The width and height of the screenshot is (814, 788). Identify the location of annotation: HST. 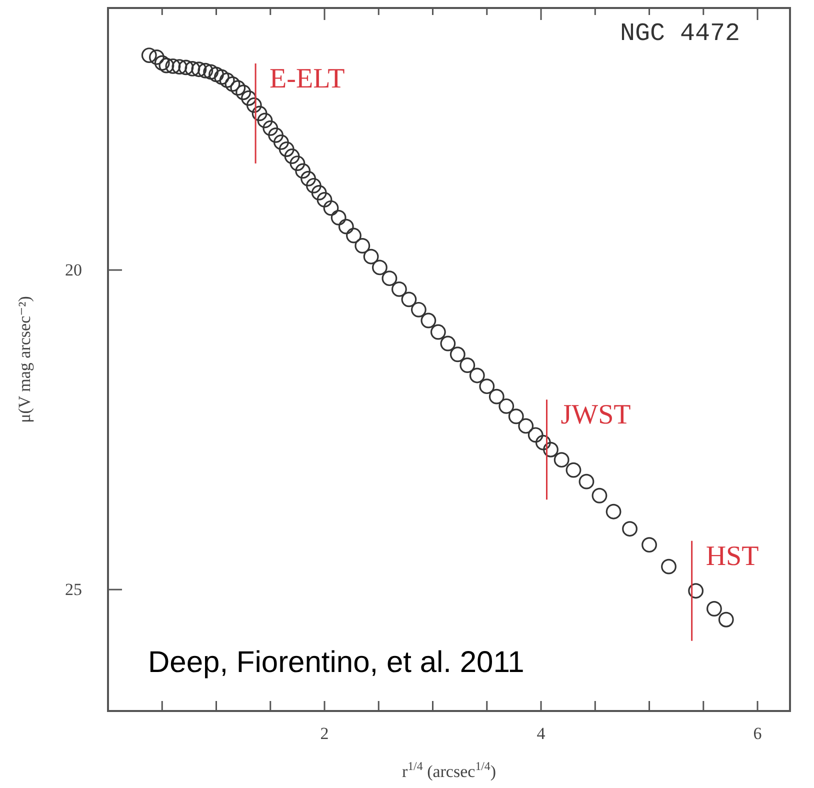
(732, 556).